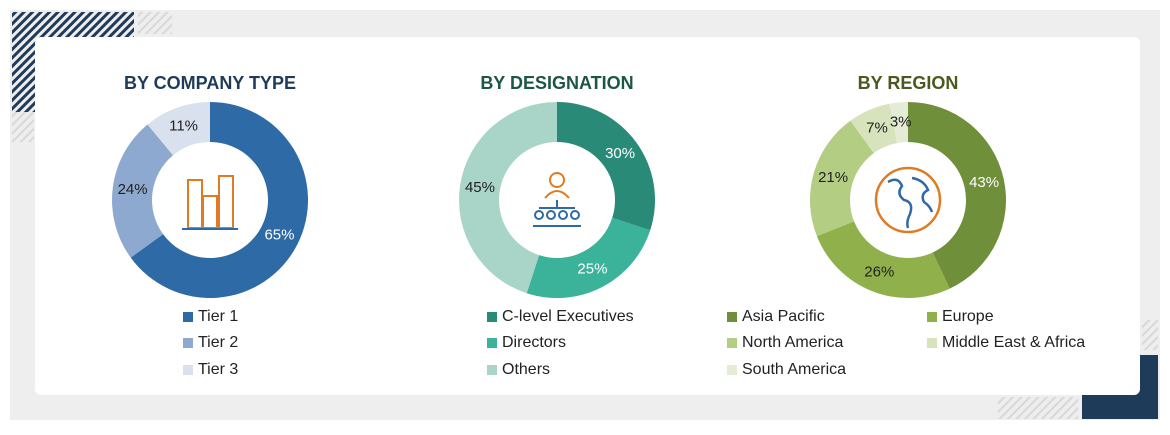 The width and height of the screenshot is (1170, 435). Describe the element at coordinates (877, 127) in the screenshot. I see `data-label: 7%` at that location.